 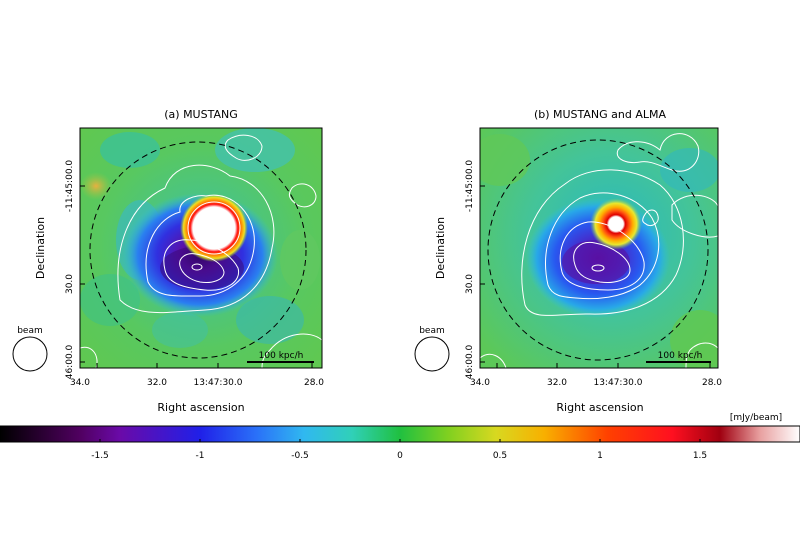 I want to click on panel-b-xlabel: Right ascension, so click(x=599, y=407).